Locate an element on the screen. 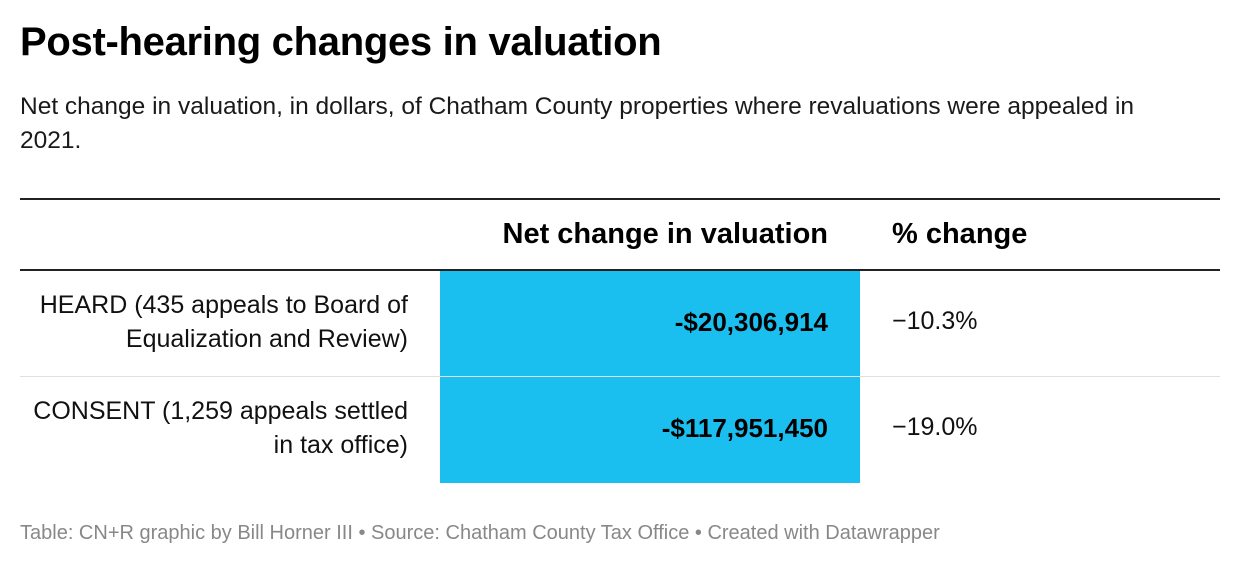  column-header-pct-change: % change is located at coordinates (960, 234).